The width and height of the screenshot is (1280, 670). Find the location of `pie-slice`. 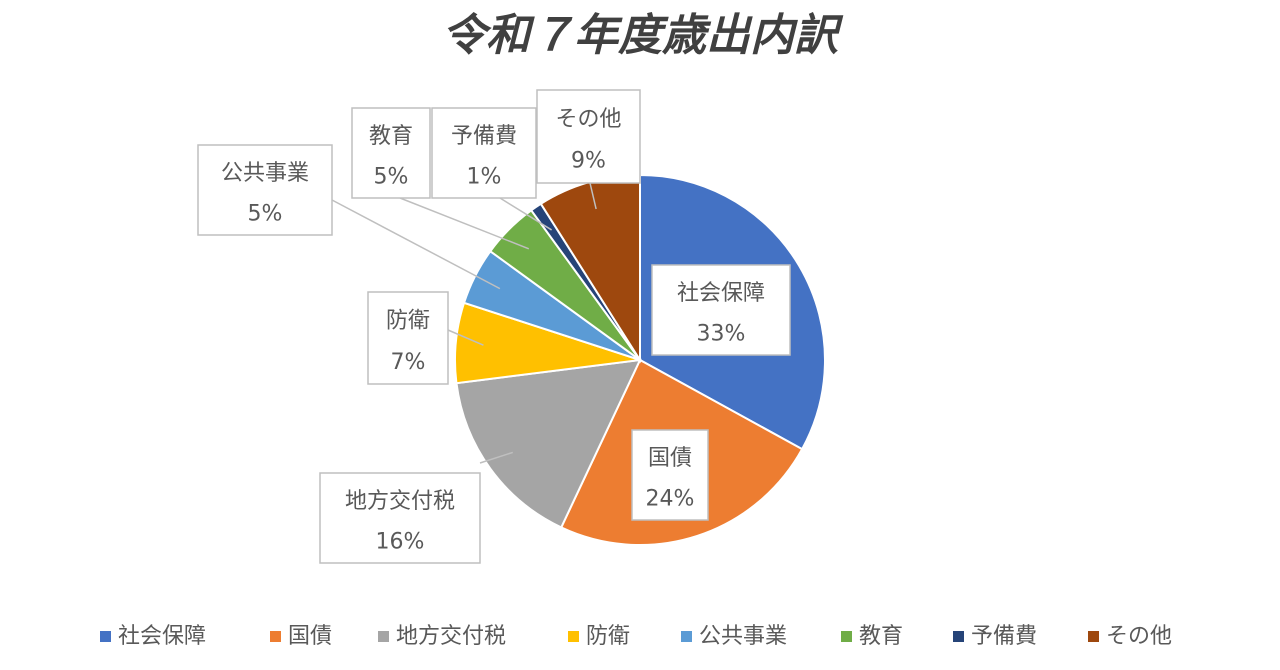

pie-slice is located at coordinates (548, 443).